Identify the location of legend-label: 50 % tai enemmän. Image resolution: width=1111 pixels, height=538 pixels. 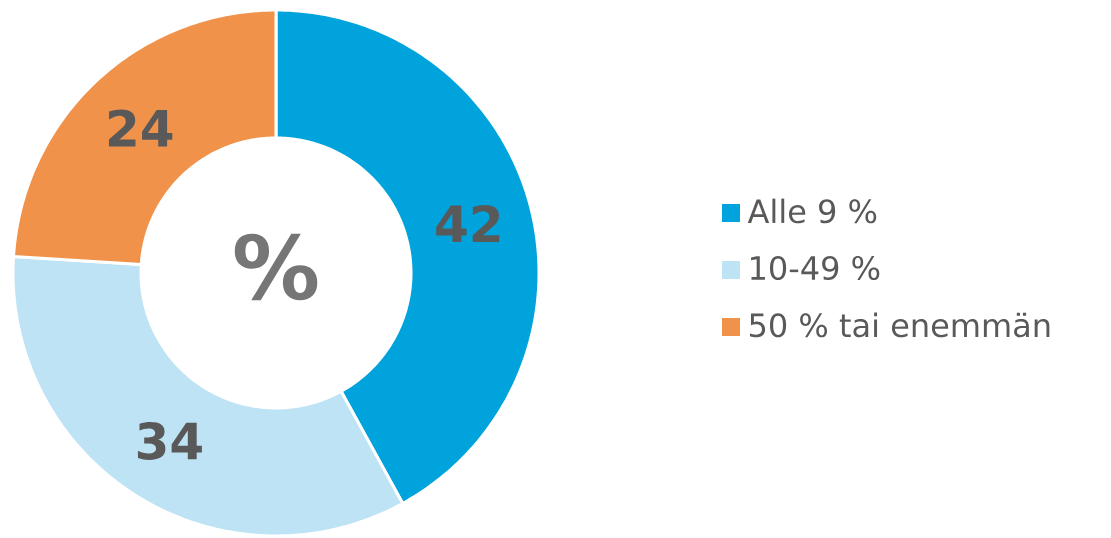
(900, 325).